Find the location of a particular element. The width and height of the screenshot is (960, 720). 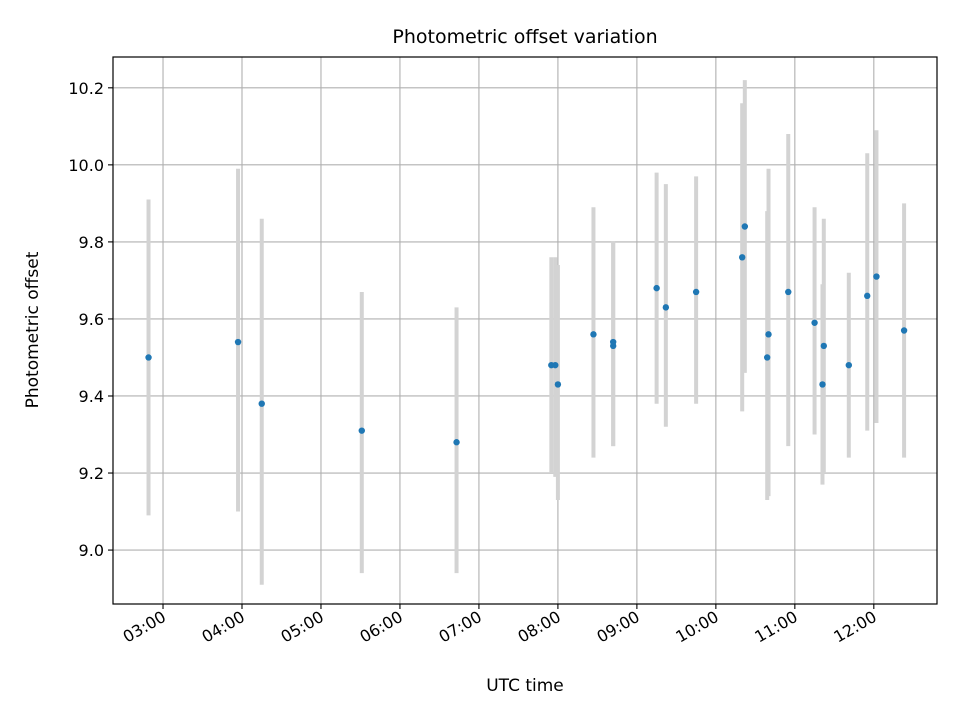

y-tick-label: 9.4 is located at coordinates (91, 396).